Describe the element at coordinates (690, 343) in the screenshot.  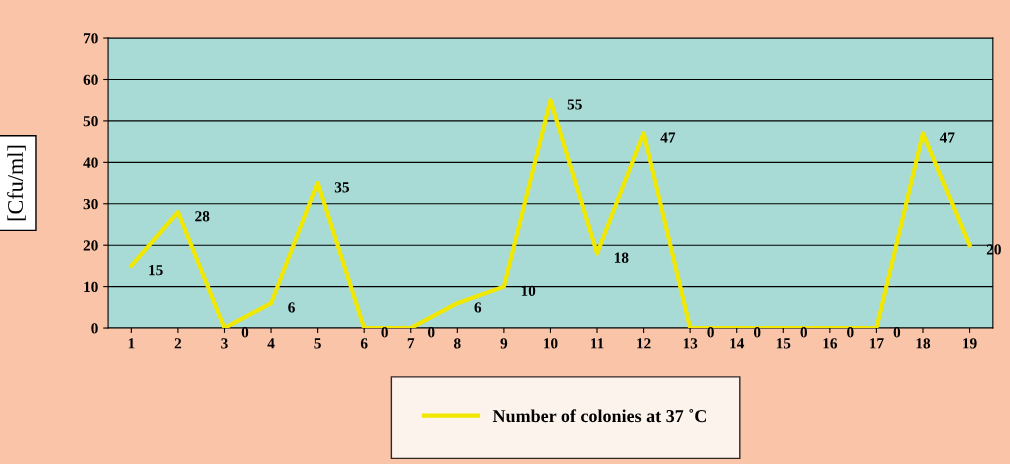
I see `x-tick-label: 13` at that location.